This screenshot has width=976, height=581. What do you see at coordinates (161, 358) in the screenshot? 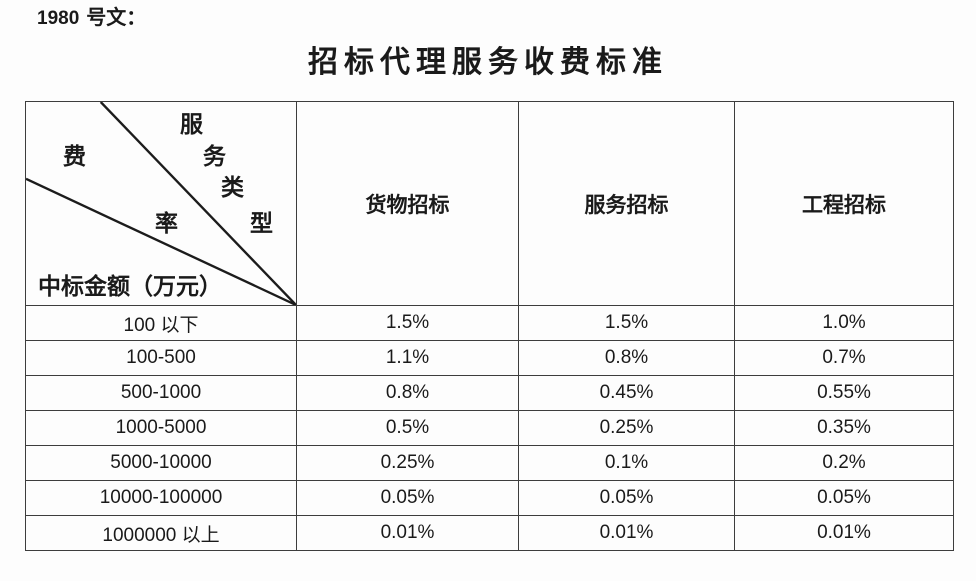
I see `row-range-cell: 100-500` at bounding box center [161, 358].